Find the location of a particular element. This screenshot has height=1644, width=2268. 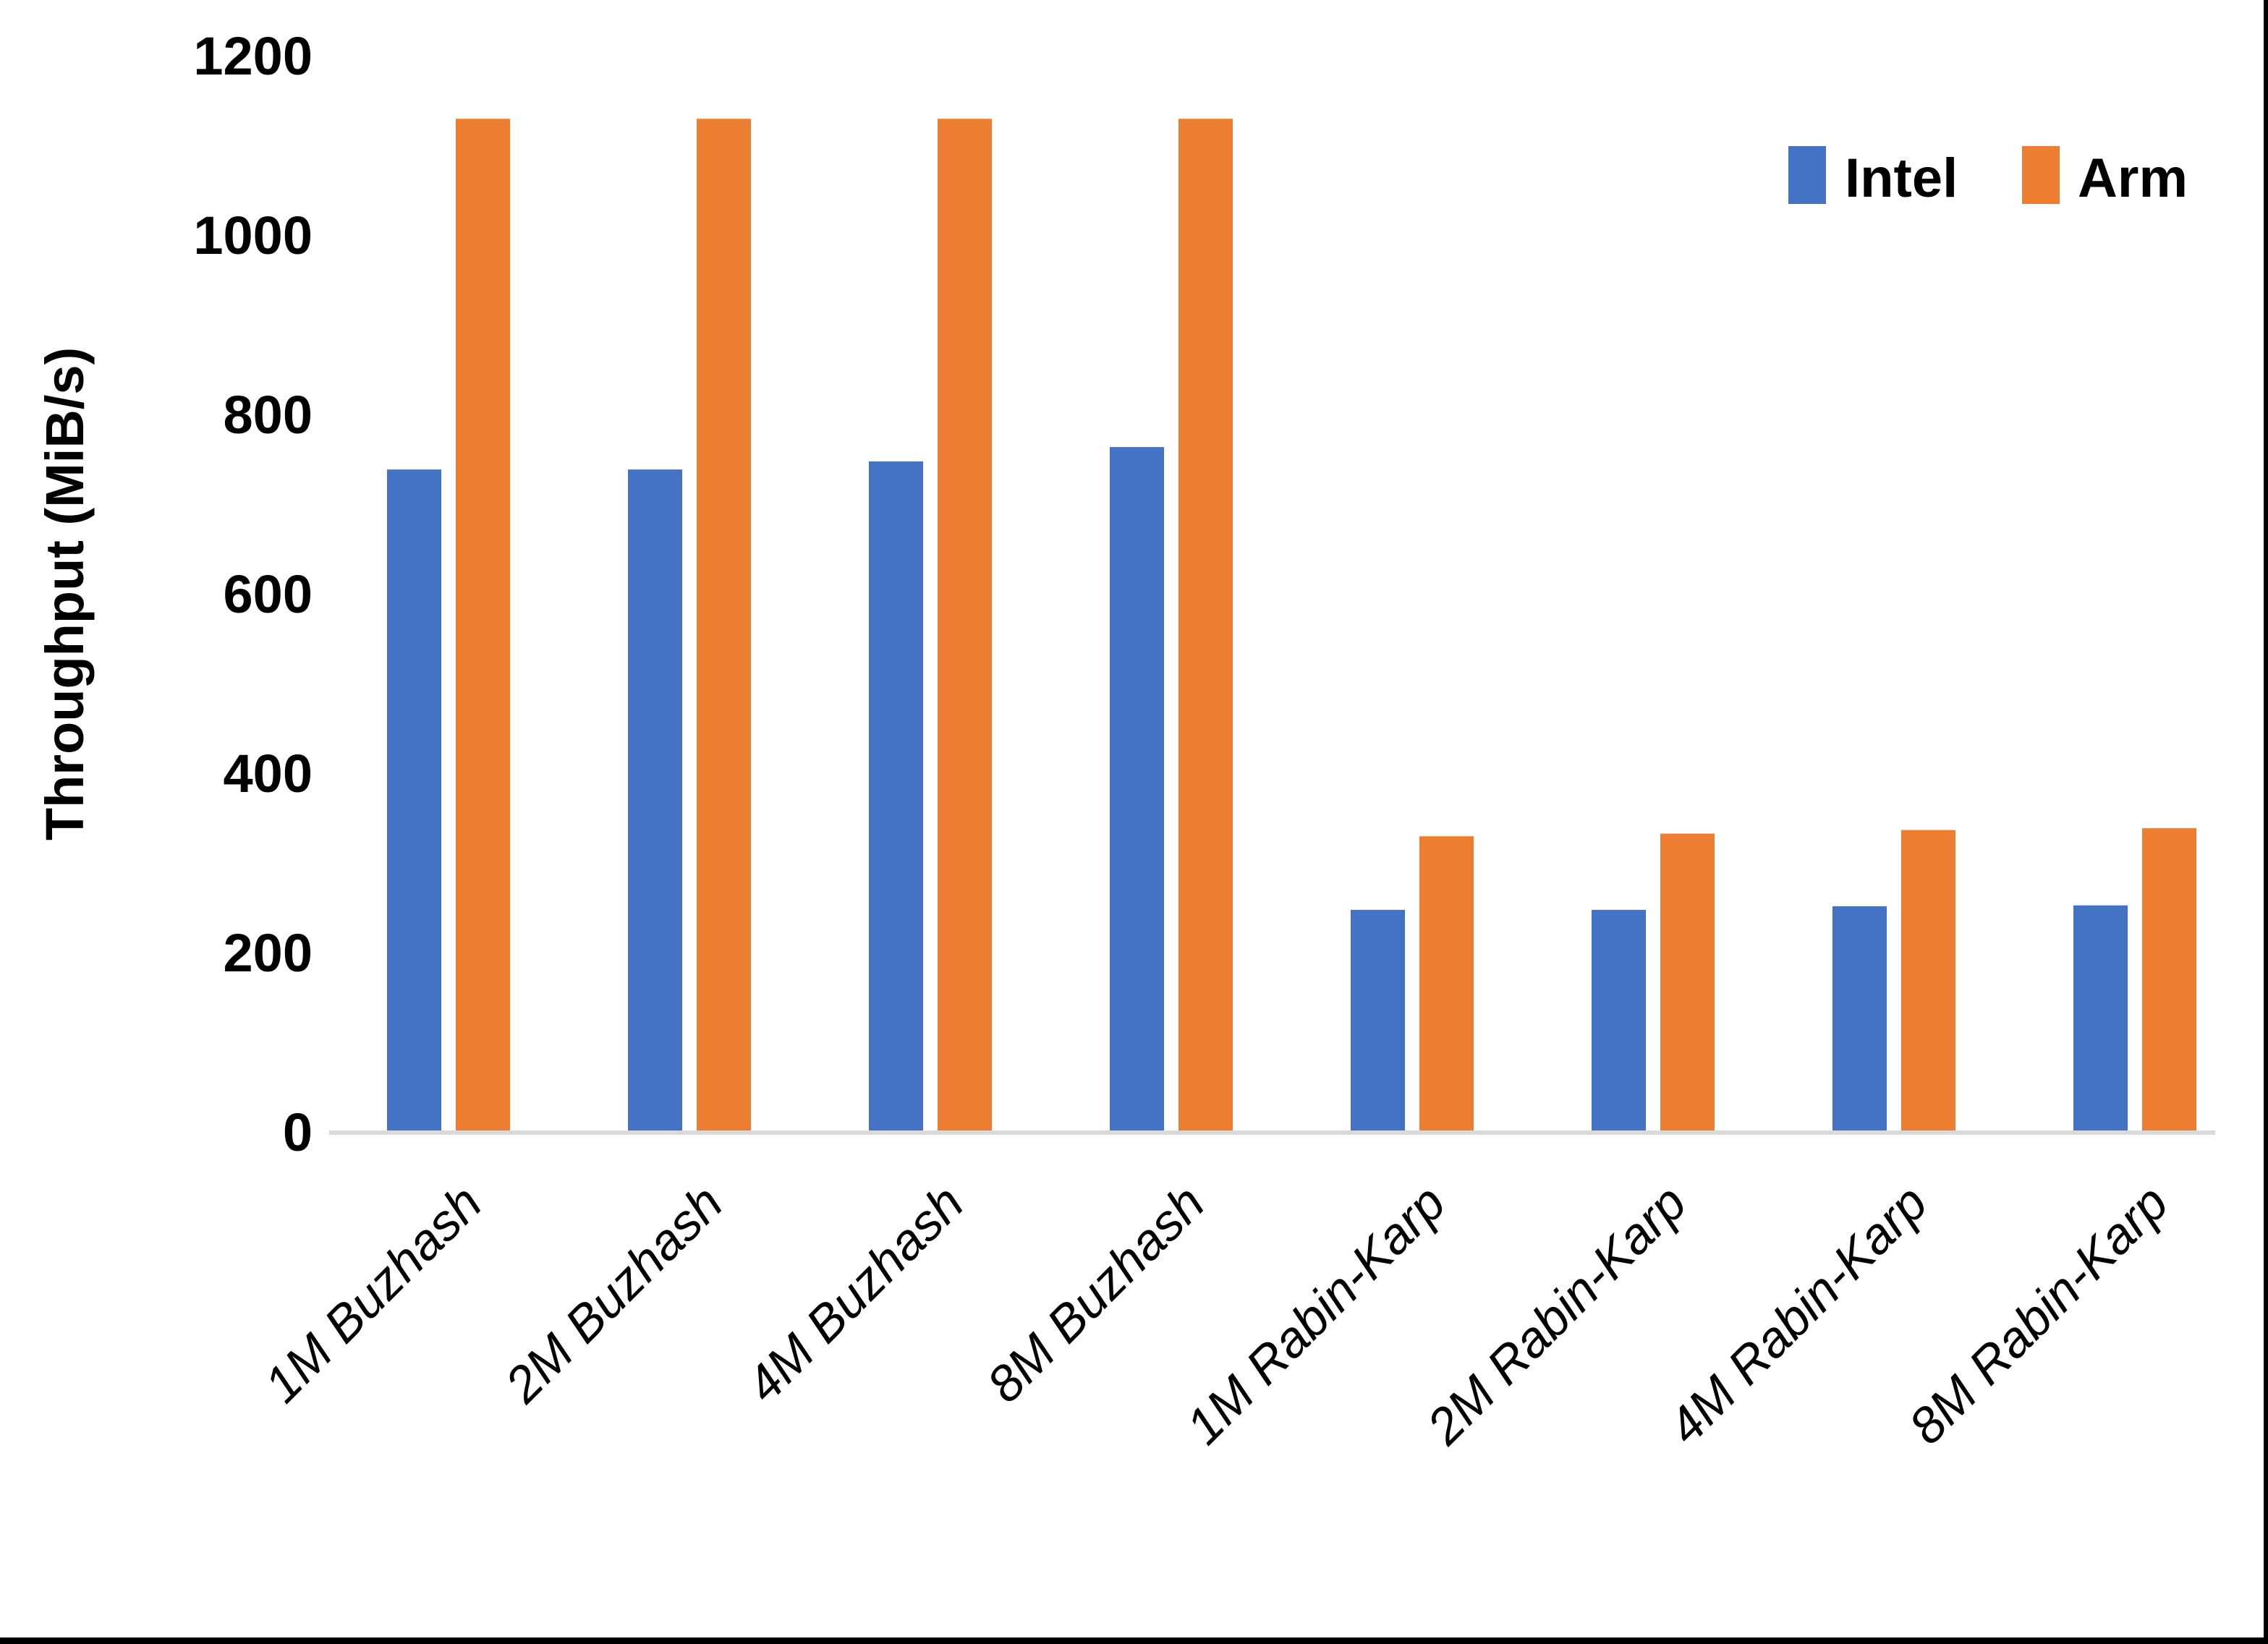

y-tick-label-800: 800 is located at coordinates (268, 415).